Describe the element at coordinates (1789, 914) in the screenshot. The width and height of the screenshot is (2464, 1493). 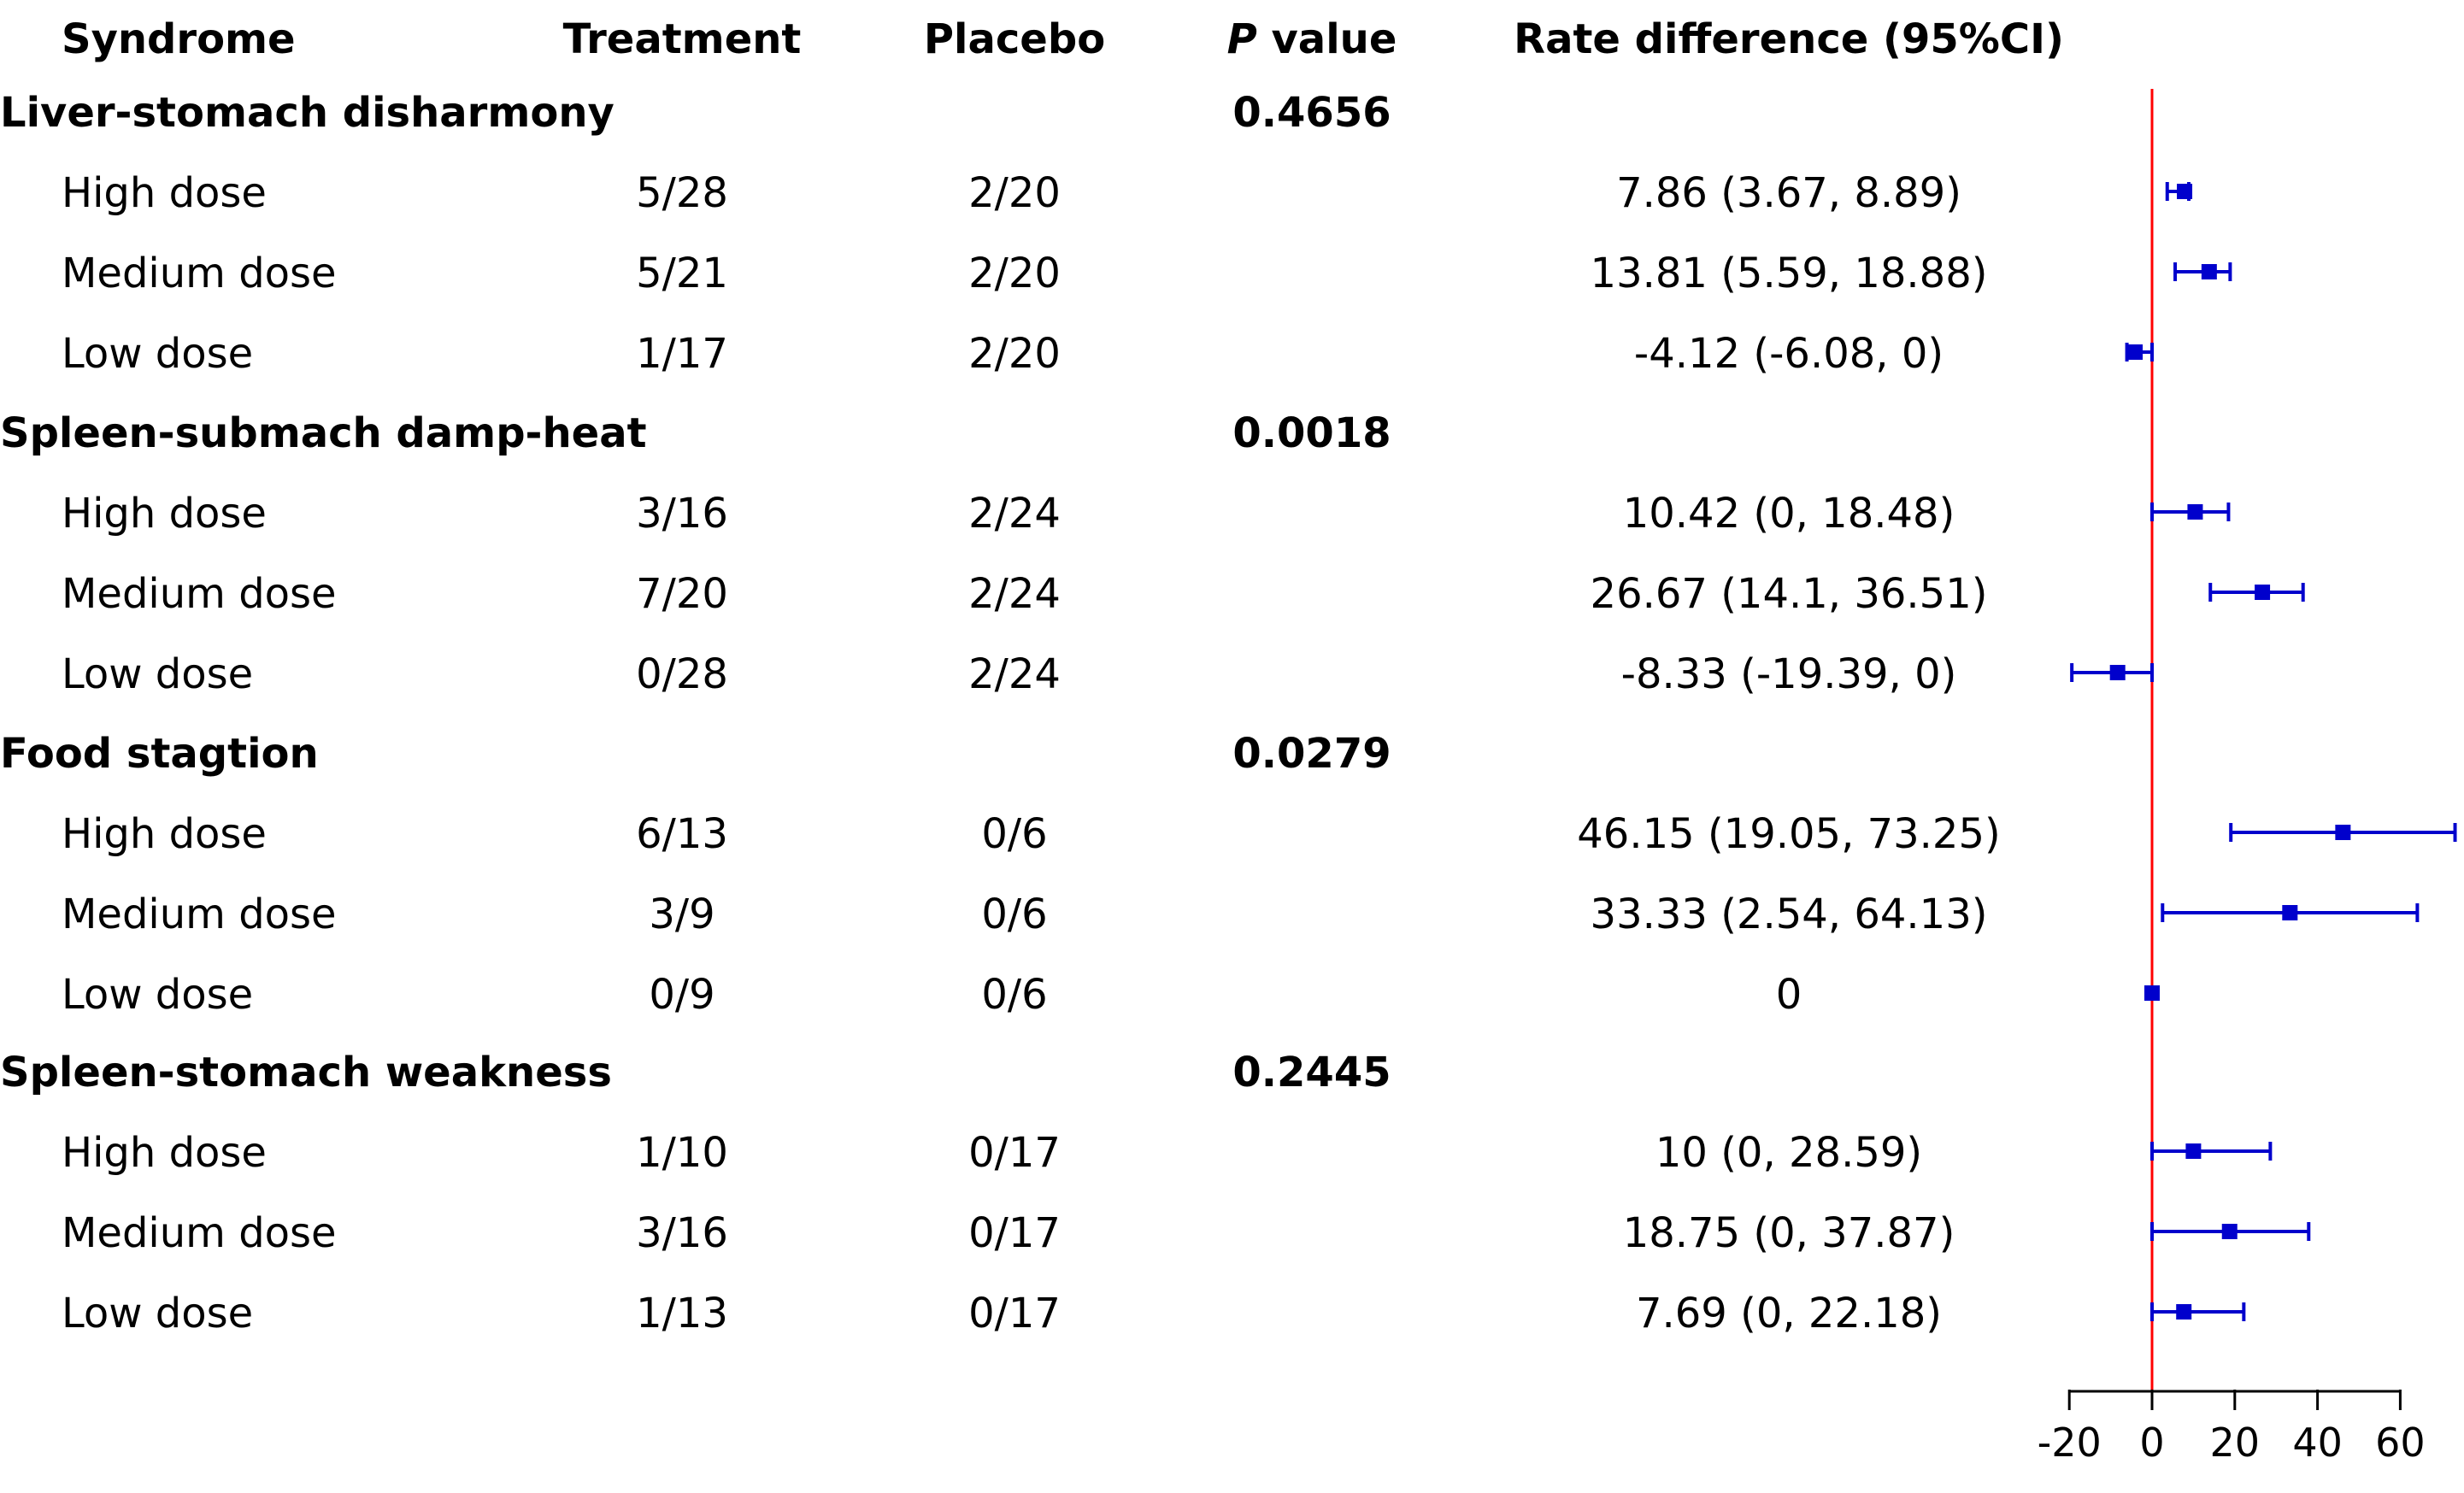
I see `rate-difference-text: 33.33 (2.54, 64.13)` at that location.